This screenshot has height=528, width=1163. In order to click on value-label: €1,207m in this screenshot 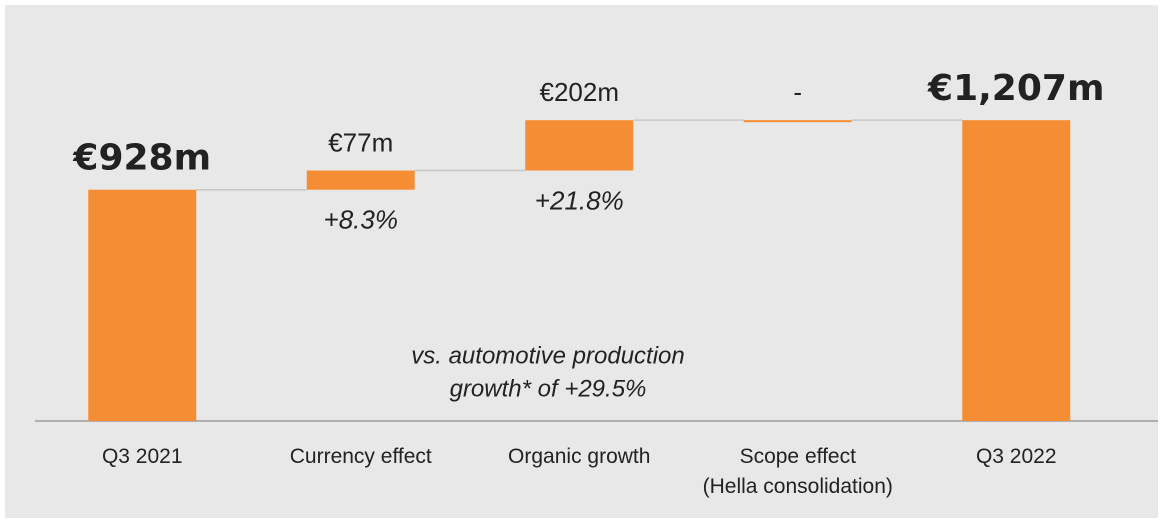, I will do `click(1015, 88)`.